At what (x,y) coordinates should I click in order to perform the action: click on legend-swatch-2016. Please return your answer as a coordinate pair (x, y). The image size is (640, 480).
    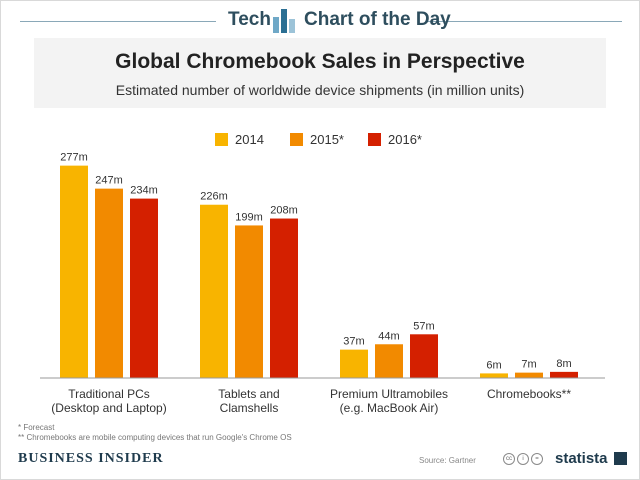
    Looking at the image, I should click on (374, 139).